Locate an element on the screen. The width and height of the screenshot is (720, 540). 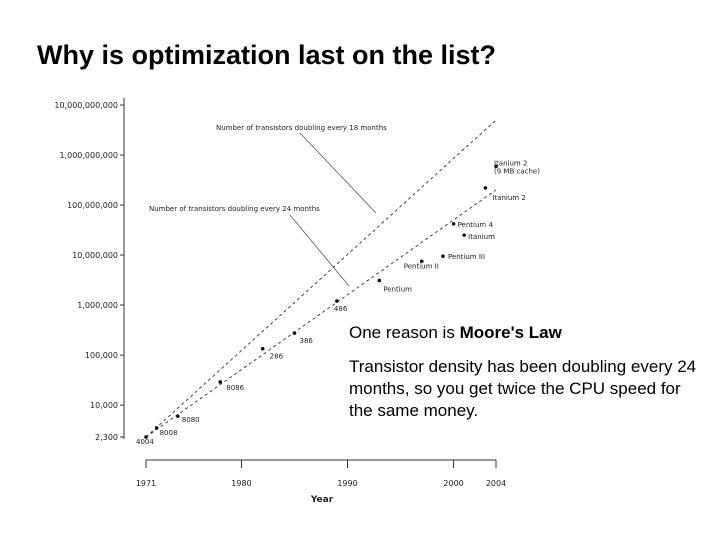
y-tick-label: 10,000,000 is located at coordinates (95, 255).